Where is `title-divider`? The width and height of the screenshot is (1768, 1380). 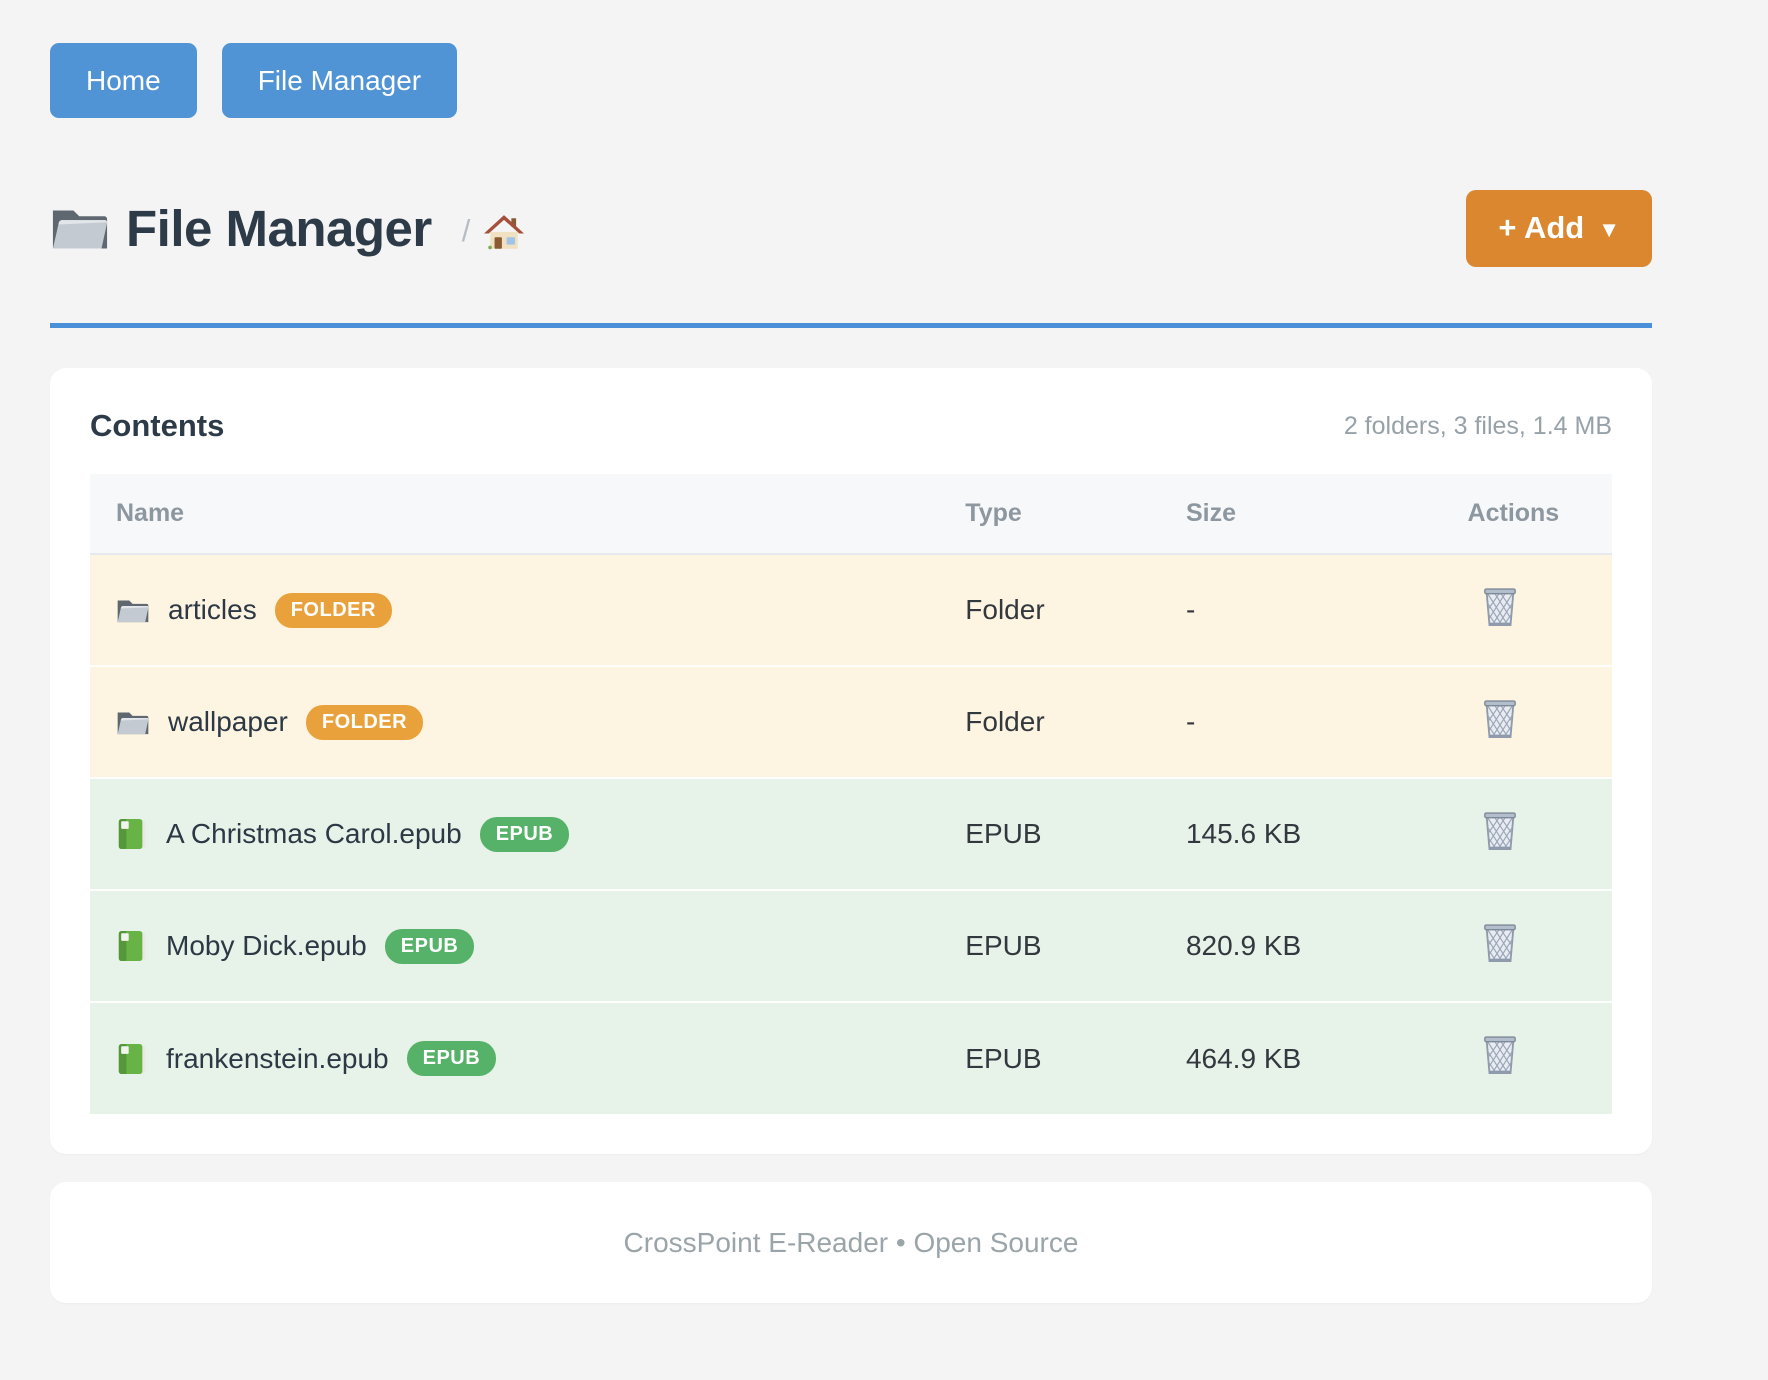
title-divider is located at coordinates (851, 325).